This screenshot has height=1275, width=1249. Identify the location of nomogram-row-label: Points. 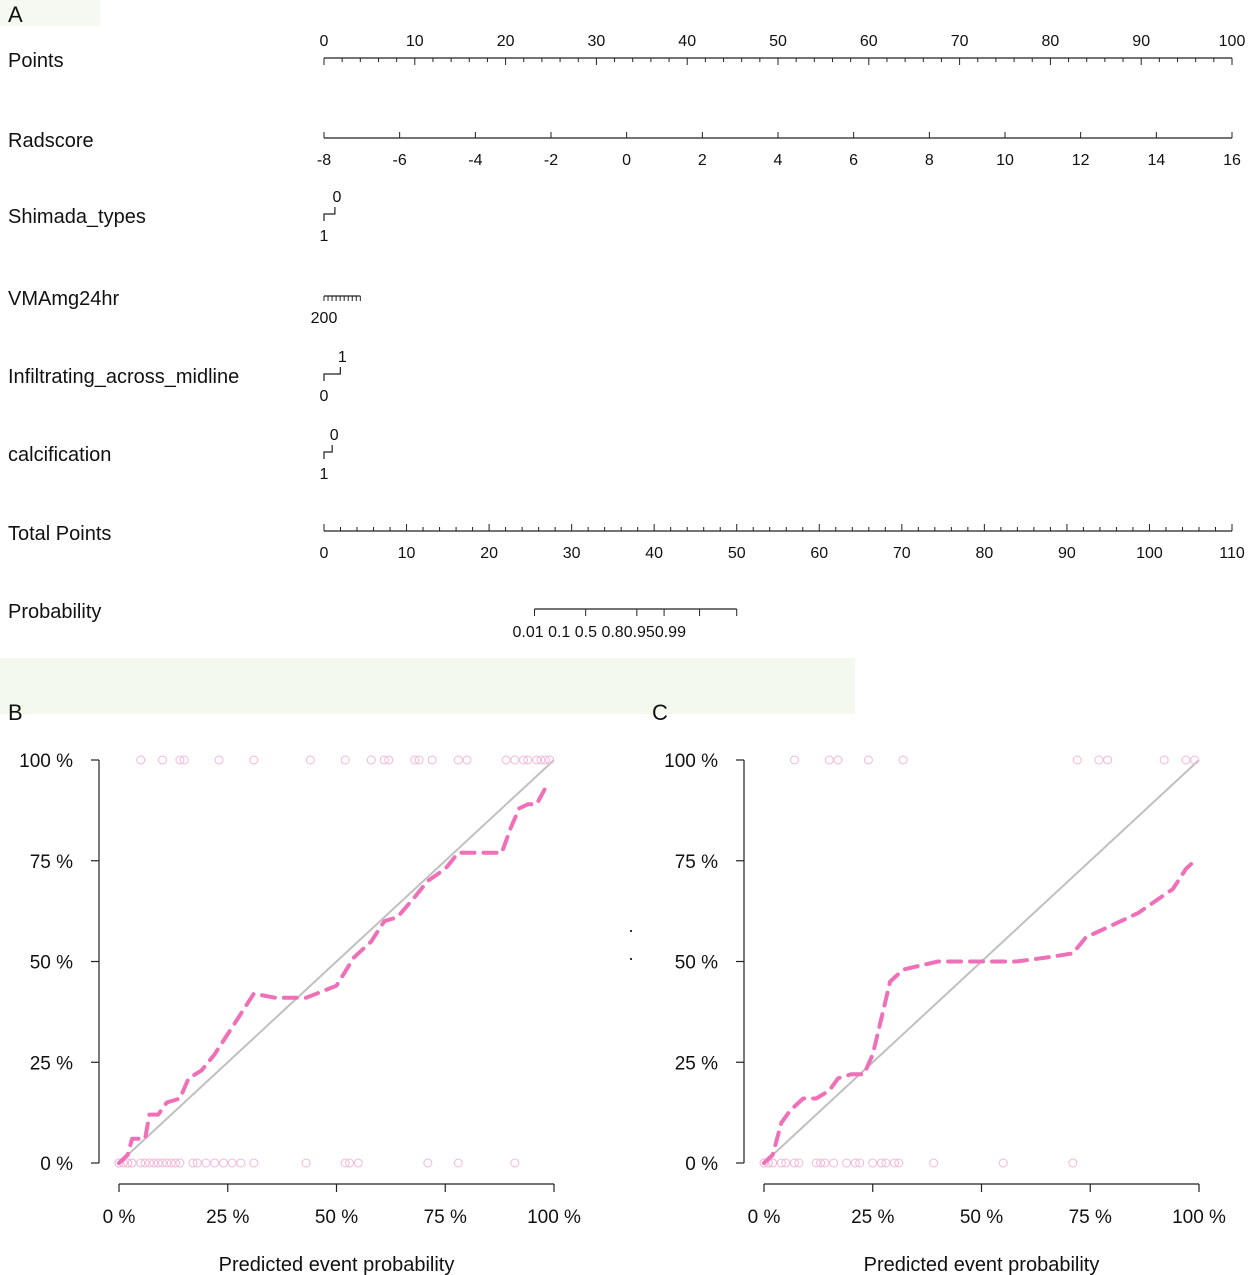
(36, 61).